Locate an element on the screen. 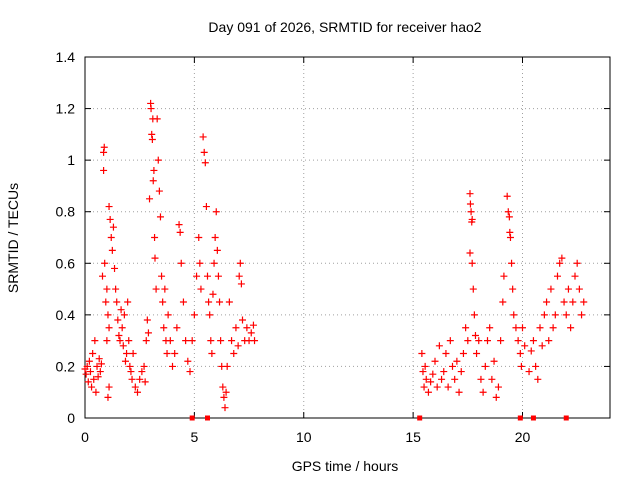 The image size is (640, 480). y-tick-label: 1 is located at coordinates (71, 160).